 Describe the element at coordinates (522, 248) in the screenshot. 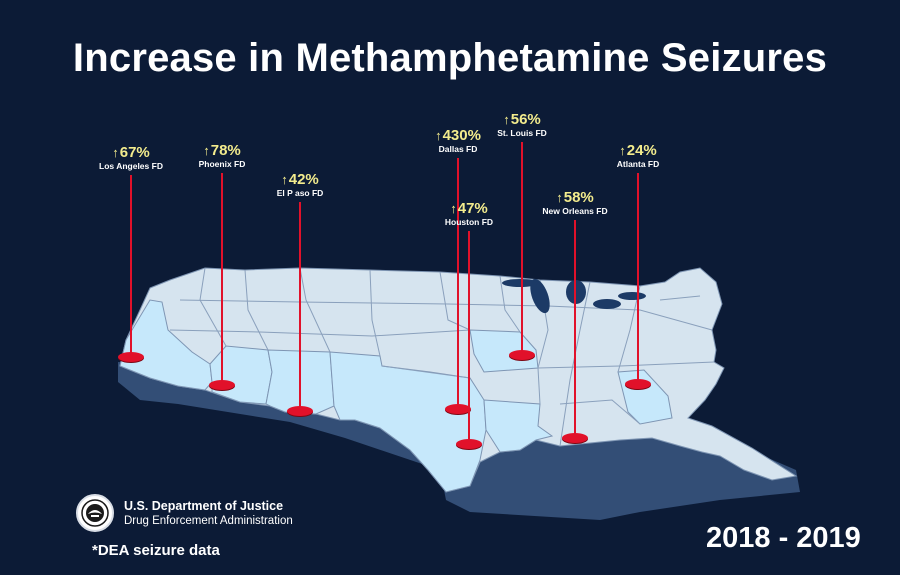

I see `pin-line-st-louis` at that location.